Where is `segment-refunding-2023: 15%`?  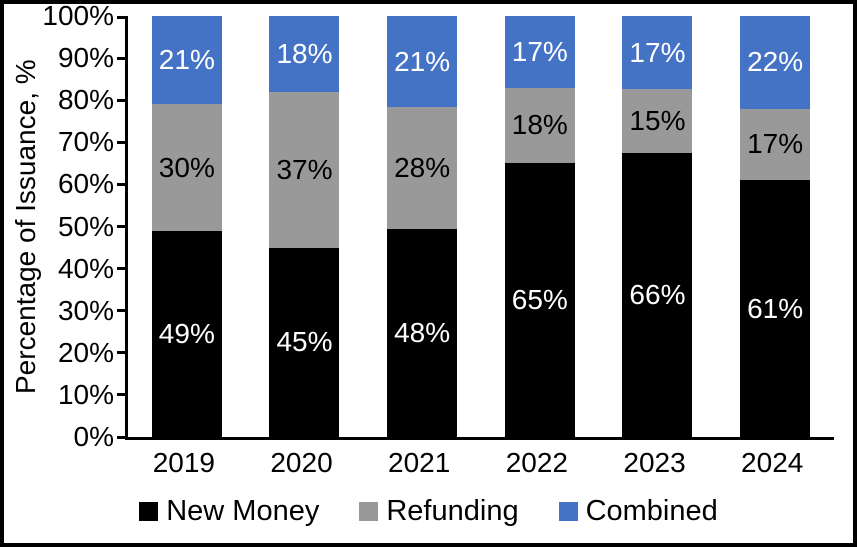
segment-refunding-2023: 15% is located at coordinates (657, 121).